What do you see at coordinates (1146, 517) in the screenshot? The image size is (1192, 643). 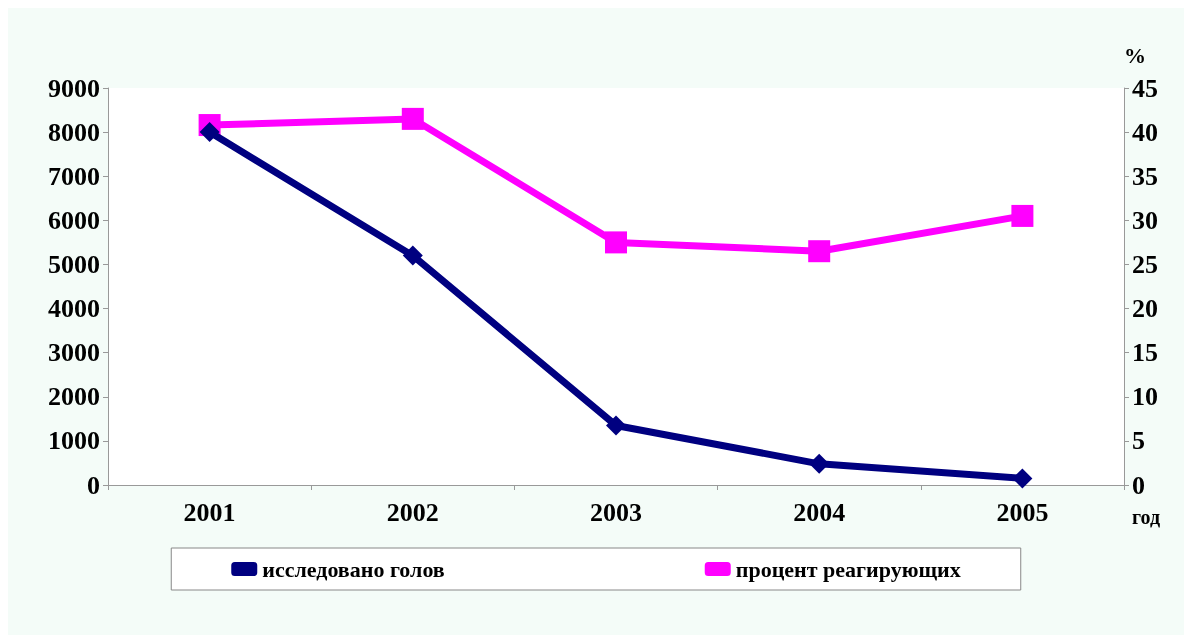 I see `x-axis-title: год` at bounding box center [1146, 517].